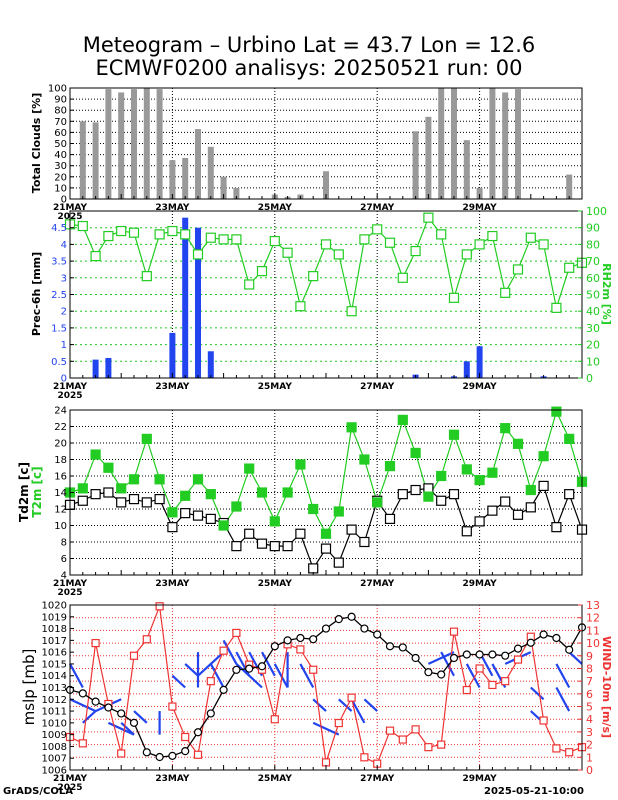 This screenshot has width=618, height=800. Describe the element at coordinates (589, 707) in the screenshot. I see `y2-tick-label: 5` at that location.